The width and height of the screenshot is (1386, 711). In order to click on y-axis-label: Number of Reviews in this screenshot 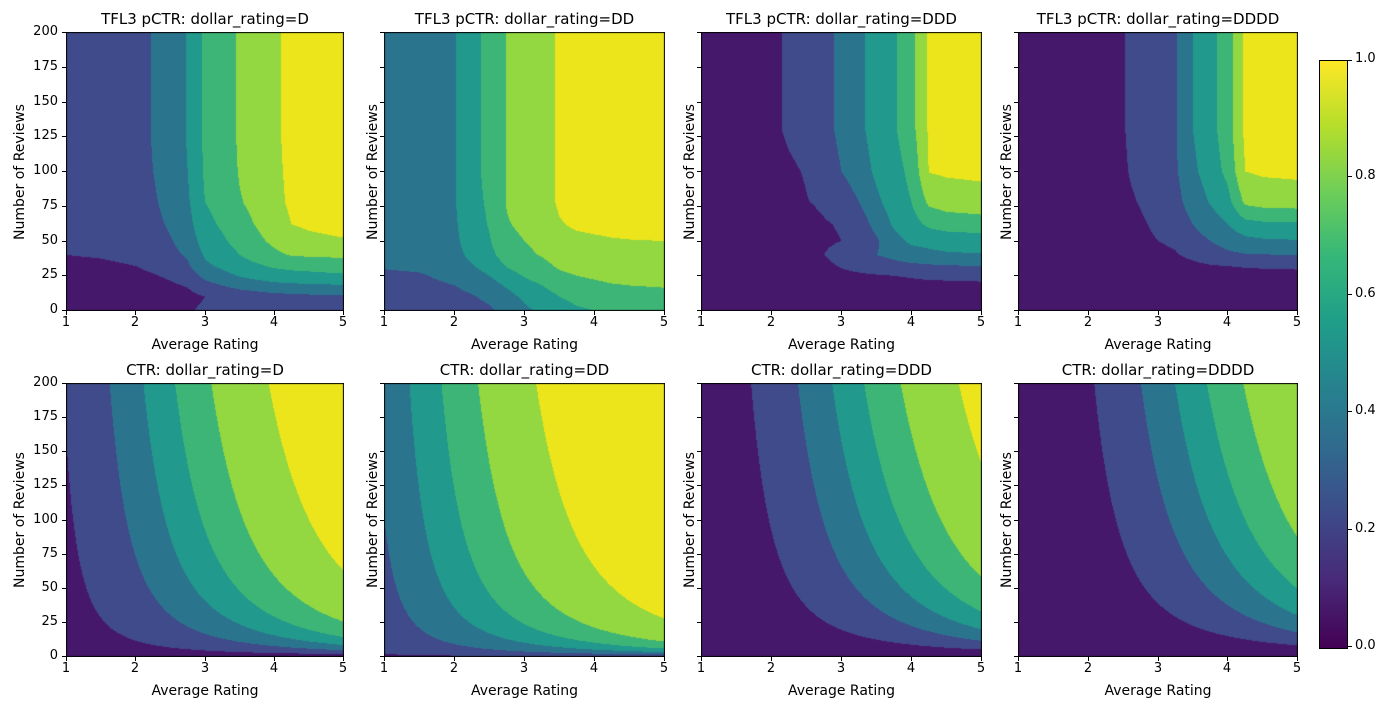, I will do `click(373, 520)`.